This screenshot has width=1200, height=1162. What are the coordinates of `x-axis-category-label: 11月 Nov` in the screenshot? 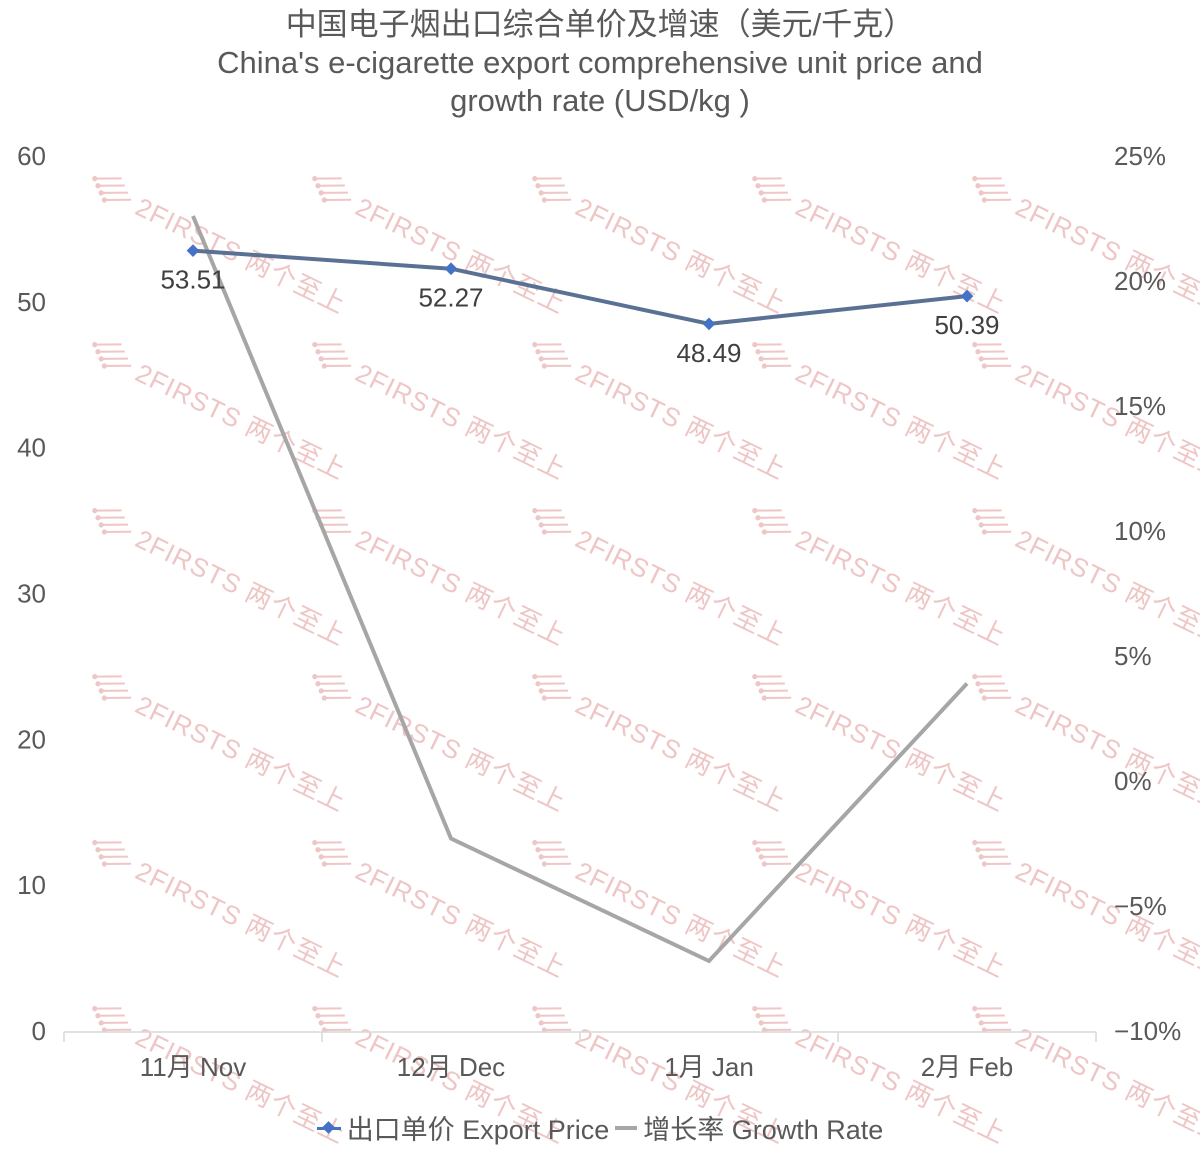 It's located at (193, 1067).